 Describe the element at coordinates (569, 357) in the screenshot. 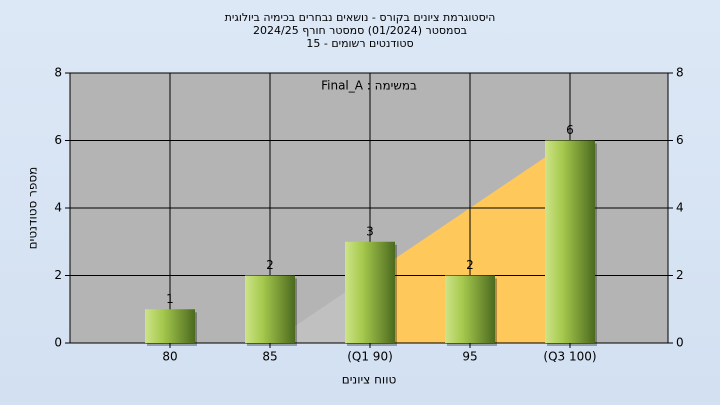

I see `x-tick-label: (Q3 100)` at that location.